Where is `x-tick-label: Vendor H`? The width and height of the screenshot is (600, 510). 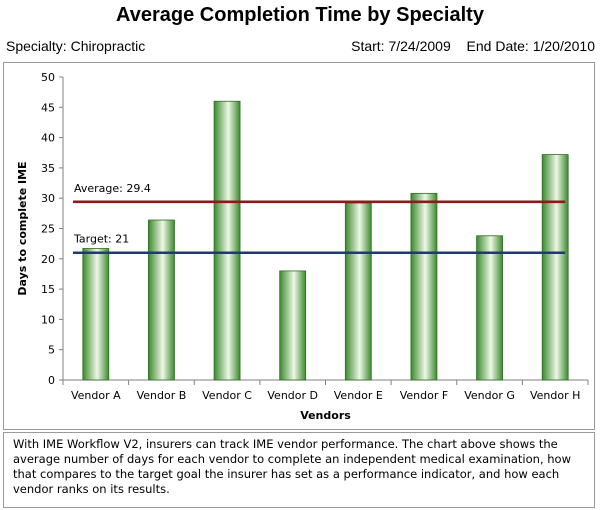
x-tick-label: Vendor H is located at coordinates (555, 395).